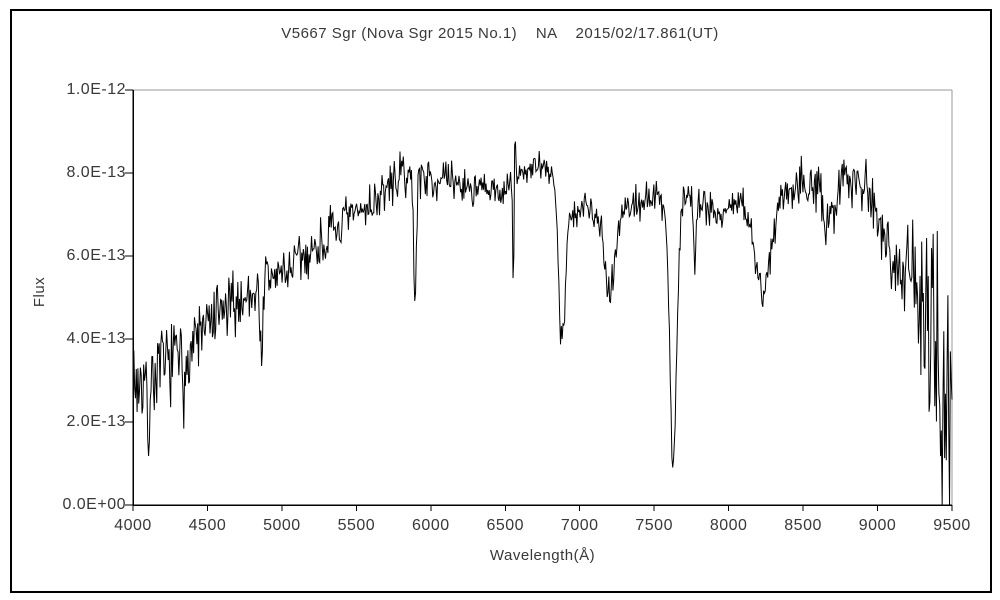  I want to click on y-tick-label: 8.0E-13, so click(96, 172).